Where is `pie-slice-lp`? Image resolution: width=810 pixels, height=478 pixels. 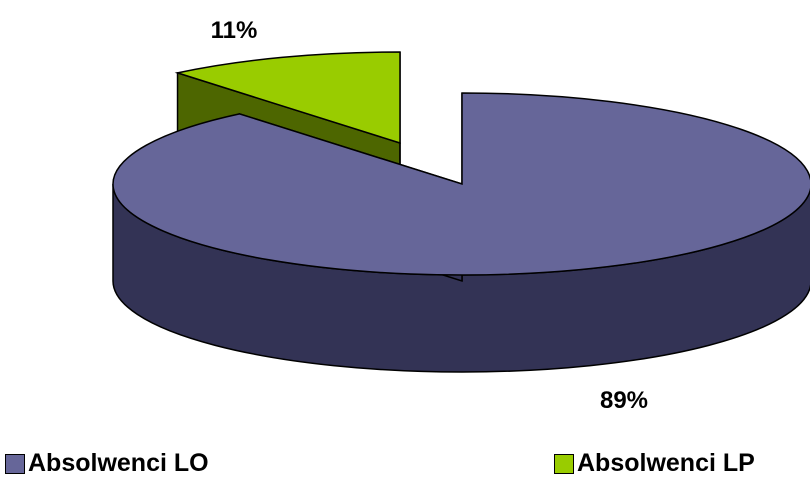 pie-slice-lp is located at coordinates (287, 98).